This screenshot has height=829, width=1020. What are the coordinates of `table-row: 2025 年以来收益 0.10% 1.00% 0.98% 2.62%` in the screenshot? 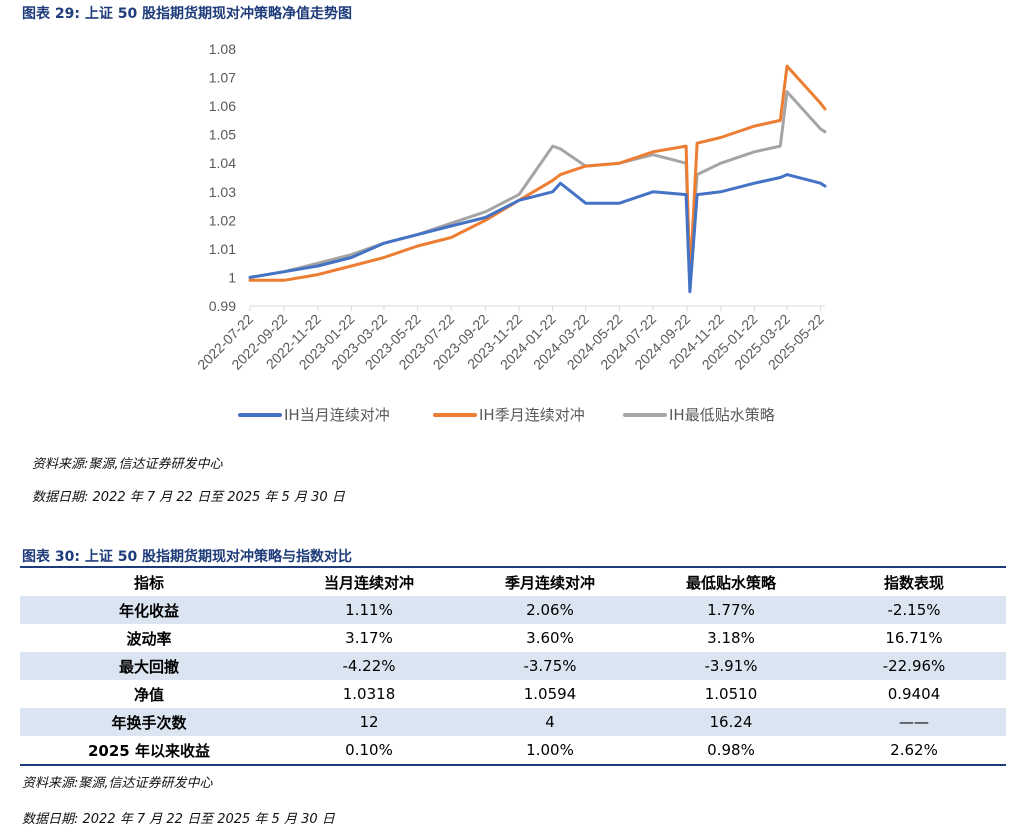 It's located at (513, 751).